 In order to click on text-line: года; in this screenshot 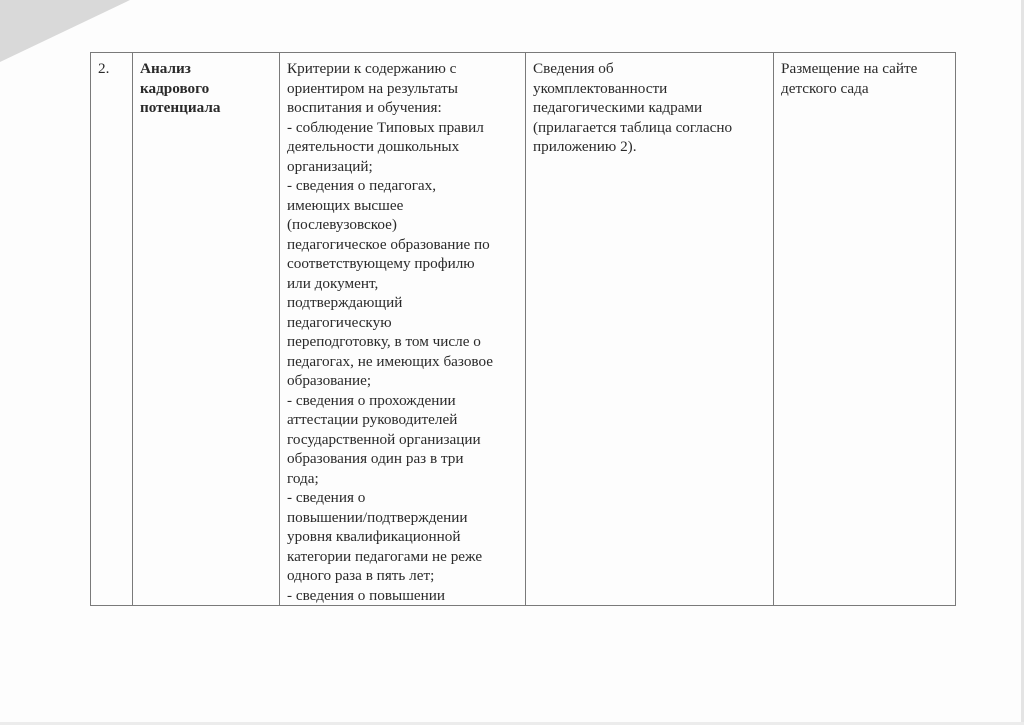, I will do `click(303, 478)`.